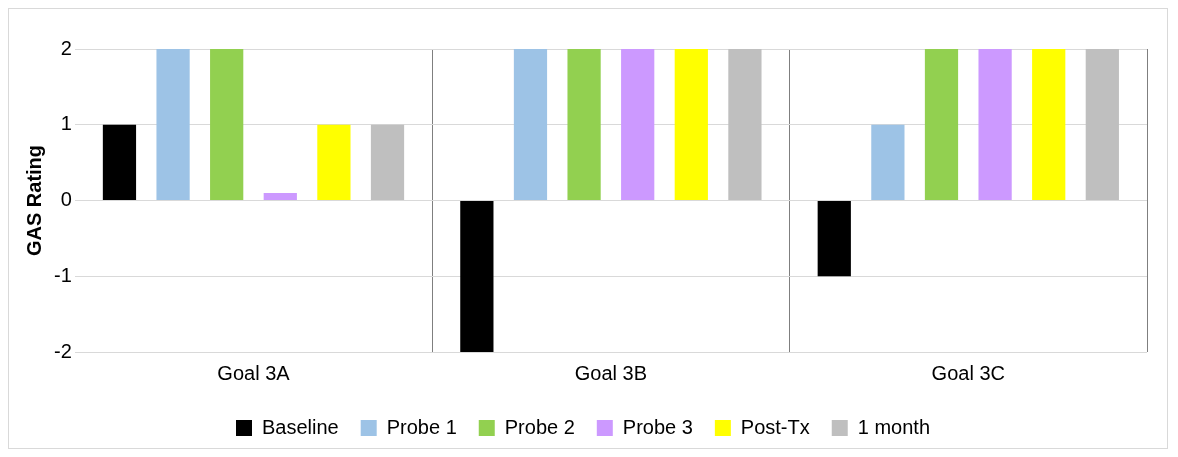  I want to click on x-tick-label: Goal 3C, so click(968, 372).